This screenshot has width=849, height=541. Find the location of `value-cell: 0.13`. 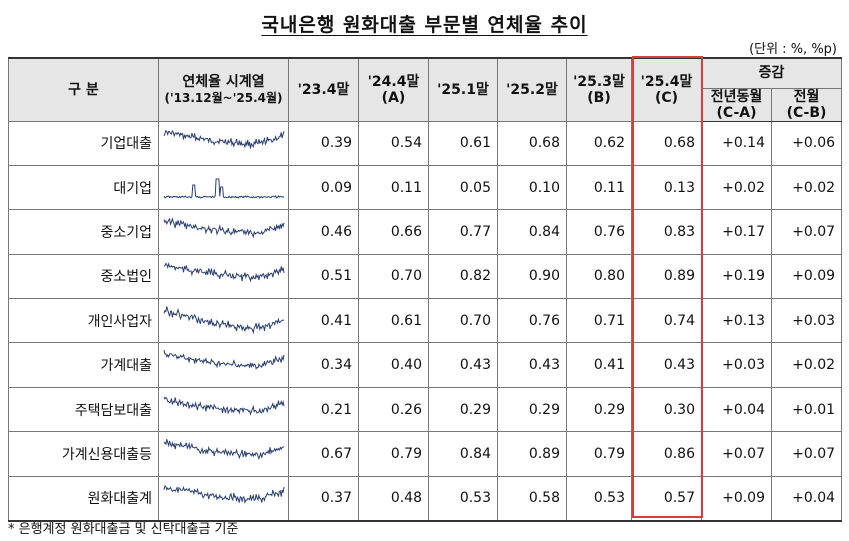

value-cell: 0.13 is located at coordinates (666, 187).